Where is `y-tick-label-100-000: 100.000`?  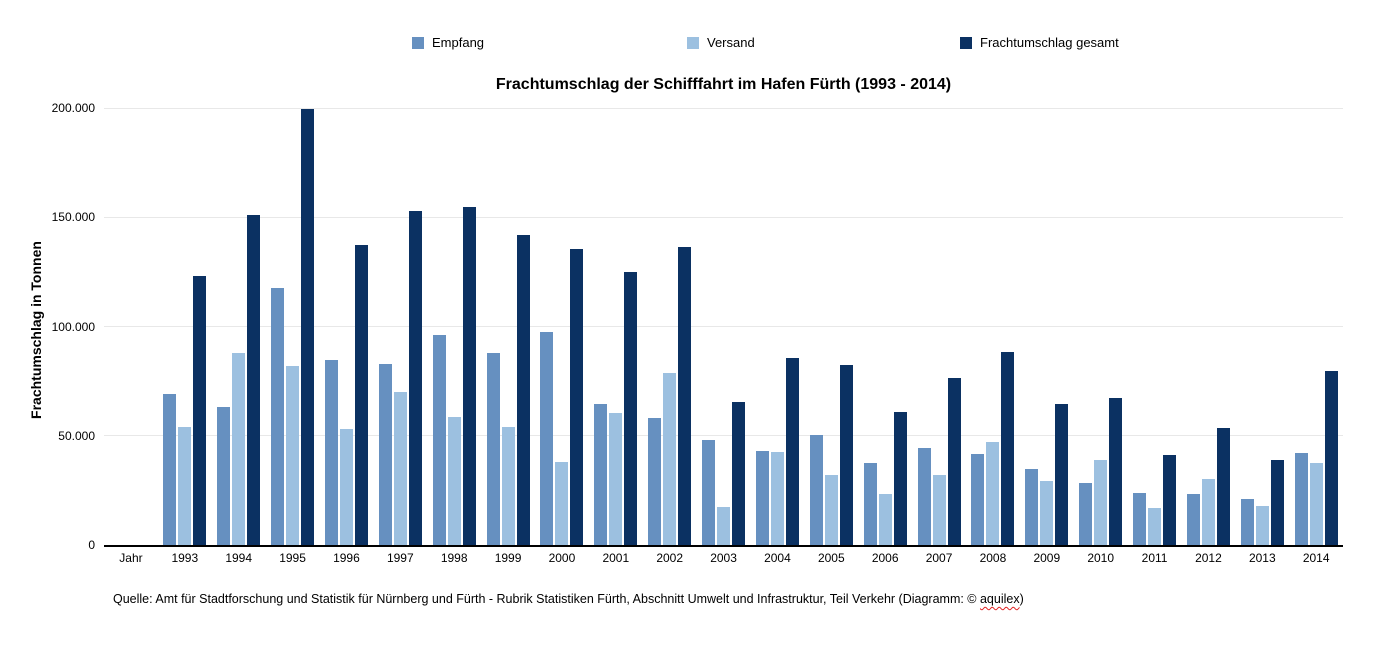
y-tick-label-100-000: 100.000 is located at coordinates (73, 326).